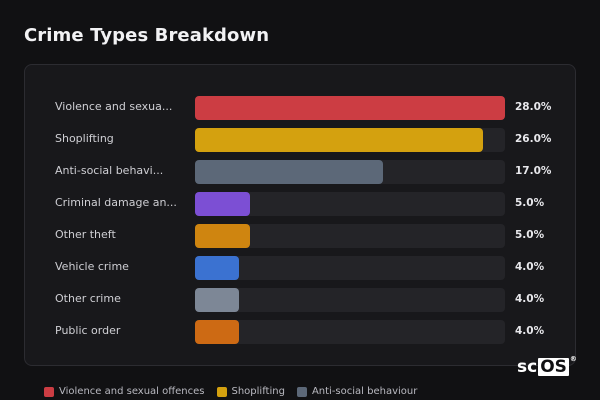 This screenshot has height=400, width=600. Describe the element at coordinates (364, 391) in the screenshot. I see `legend-label: Anti-social behaviour` at that location.